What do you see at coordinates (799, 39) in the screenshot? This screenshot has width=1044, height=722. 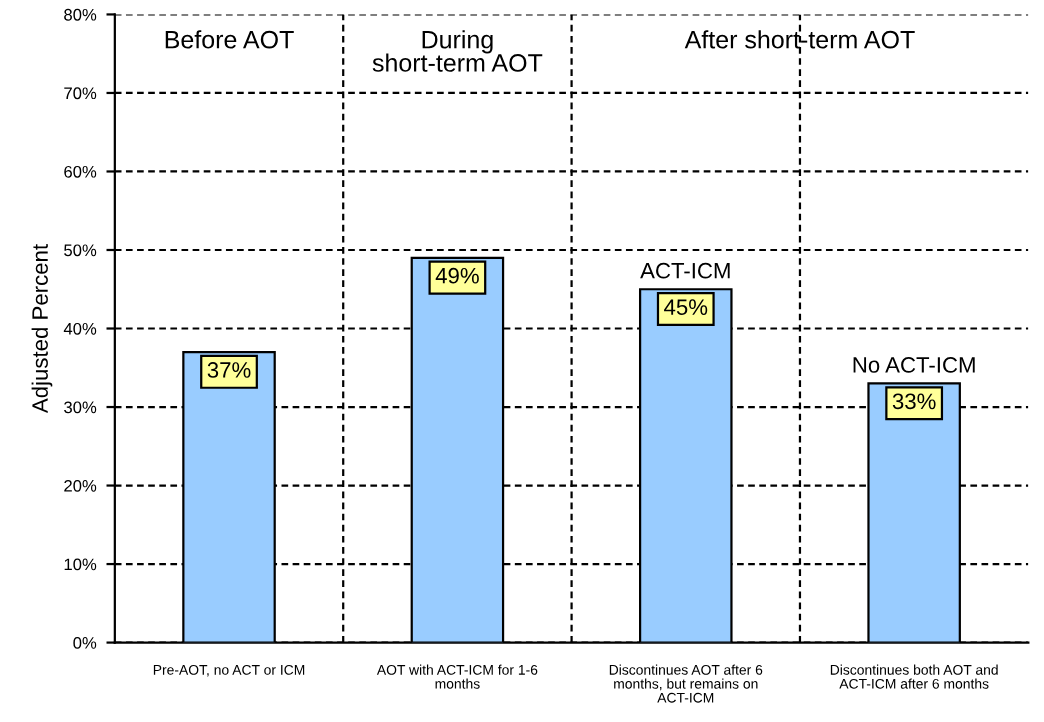 I see `annotation: After short-term AOT` at bounding box center [799, 39].